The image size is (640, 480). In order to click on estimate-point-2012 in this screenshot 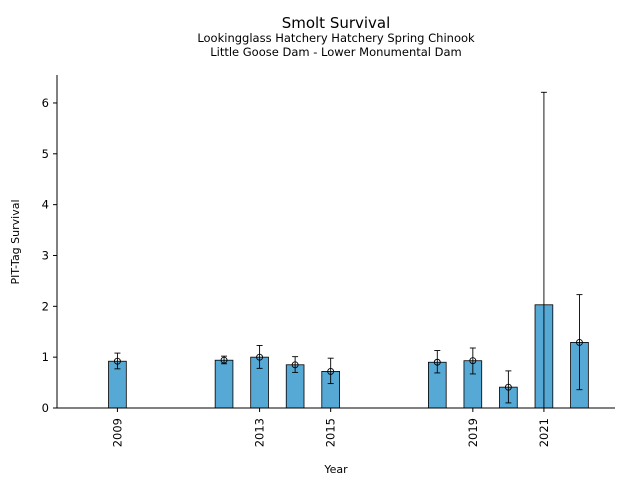, I will do `click(224, 360)`.